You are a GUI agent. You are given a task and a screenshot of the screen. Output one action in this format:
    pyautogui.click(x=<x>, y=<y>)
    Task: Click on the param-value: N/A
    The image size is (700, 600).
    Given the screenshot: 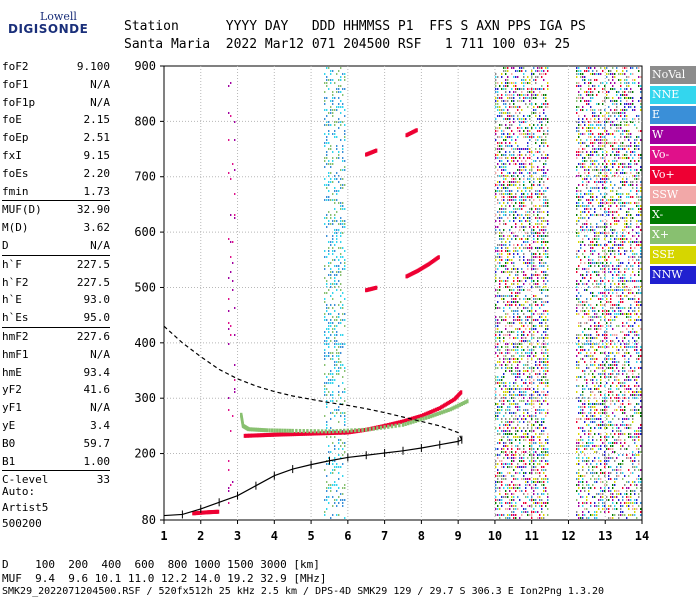 What is the action you would take?
    pyautogui.click(x=100, y=84)
    